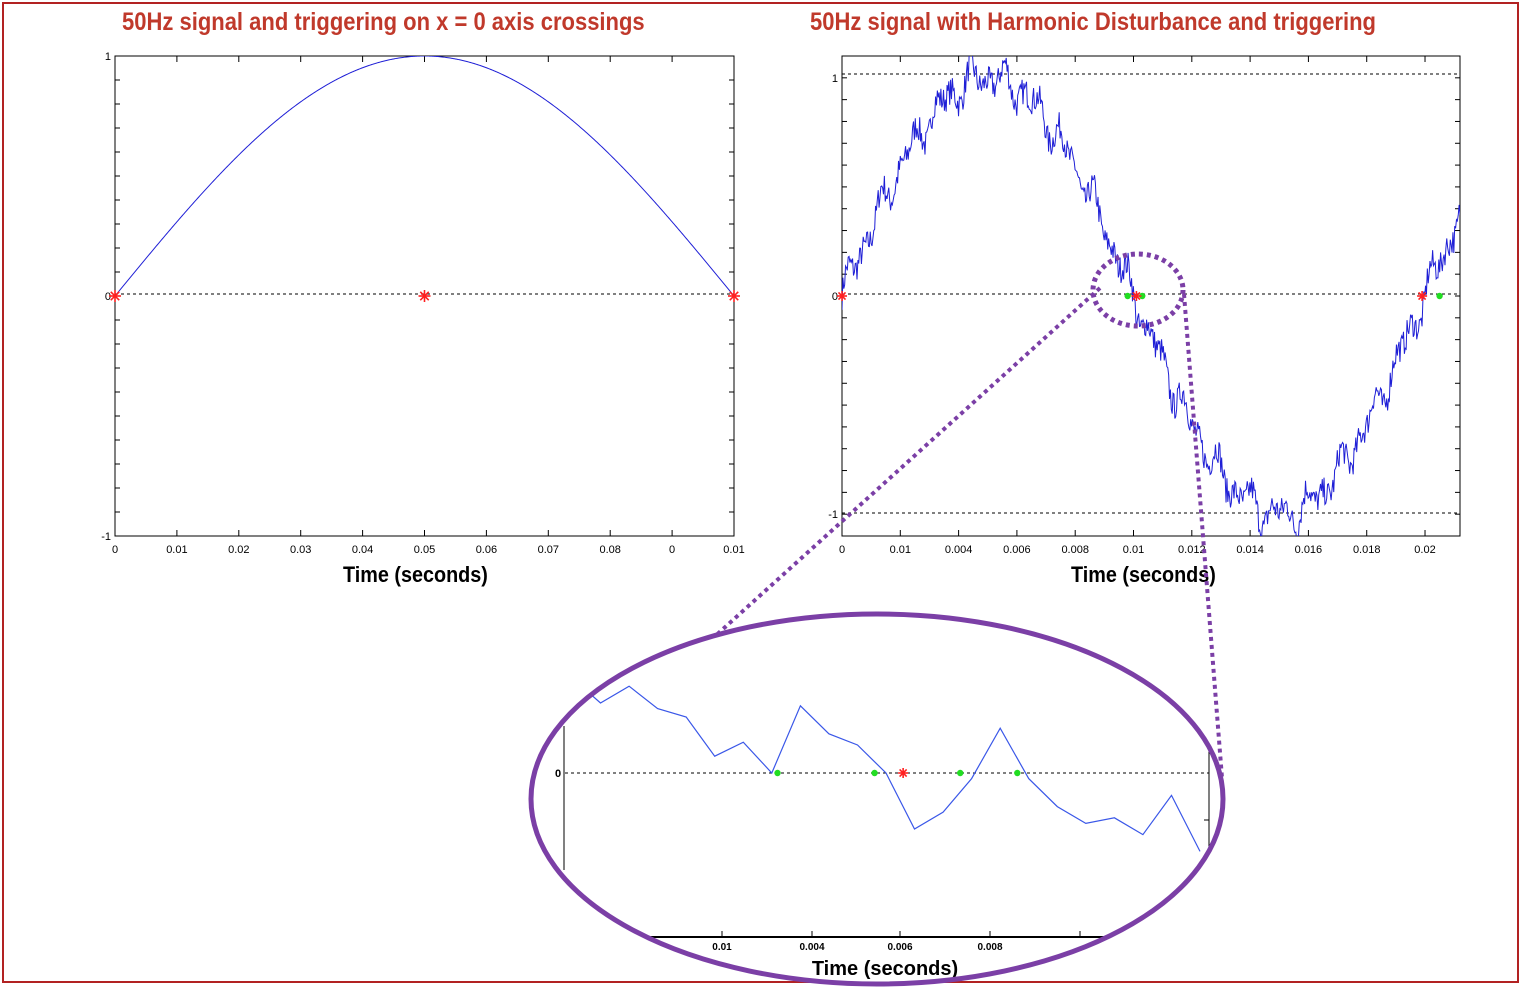 This screenshot has height=987, width=1523. Describe the element at coordinates (106, 537) in the screenshot. I see `left-y-tick-label: -1` at that location.